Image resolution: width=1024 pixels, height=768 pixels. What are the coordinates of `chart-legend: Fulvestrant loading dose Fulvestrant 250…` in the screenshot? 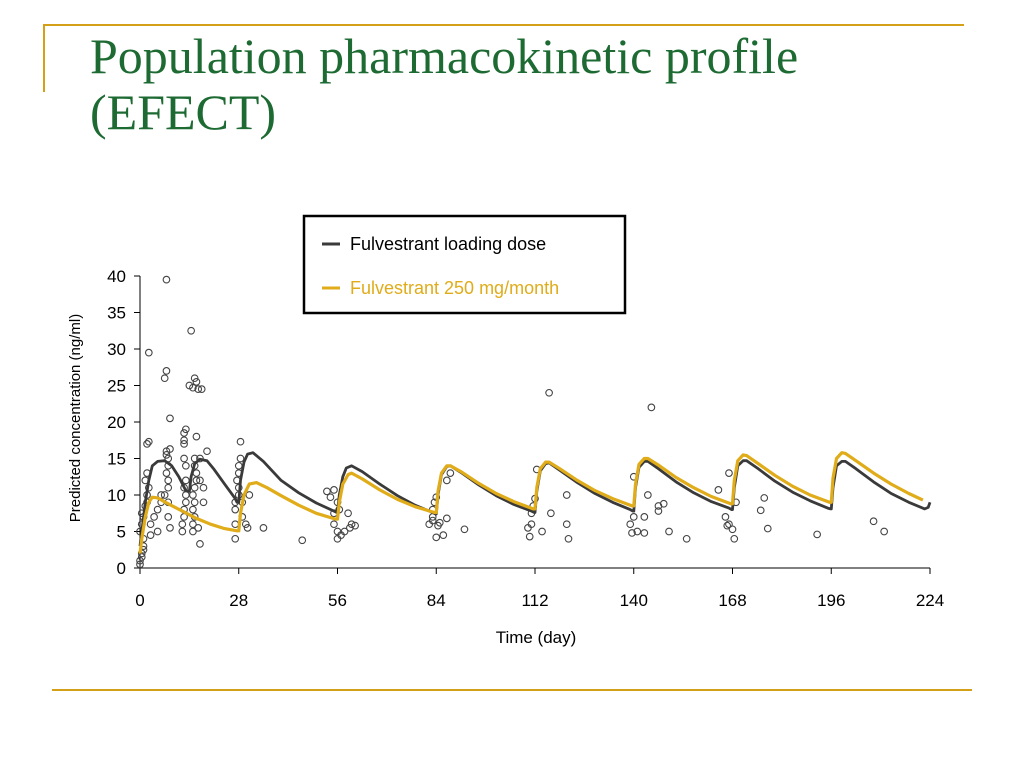 It's located at (464, 264).